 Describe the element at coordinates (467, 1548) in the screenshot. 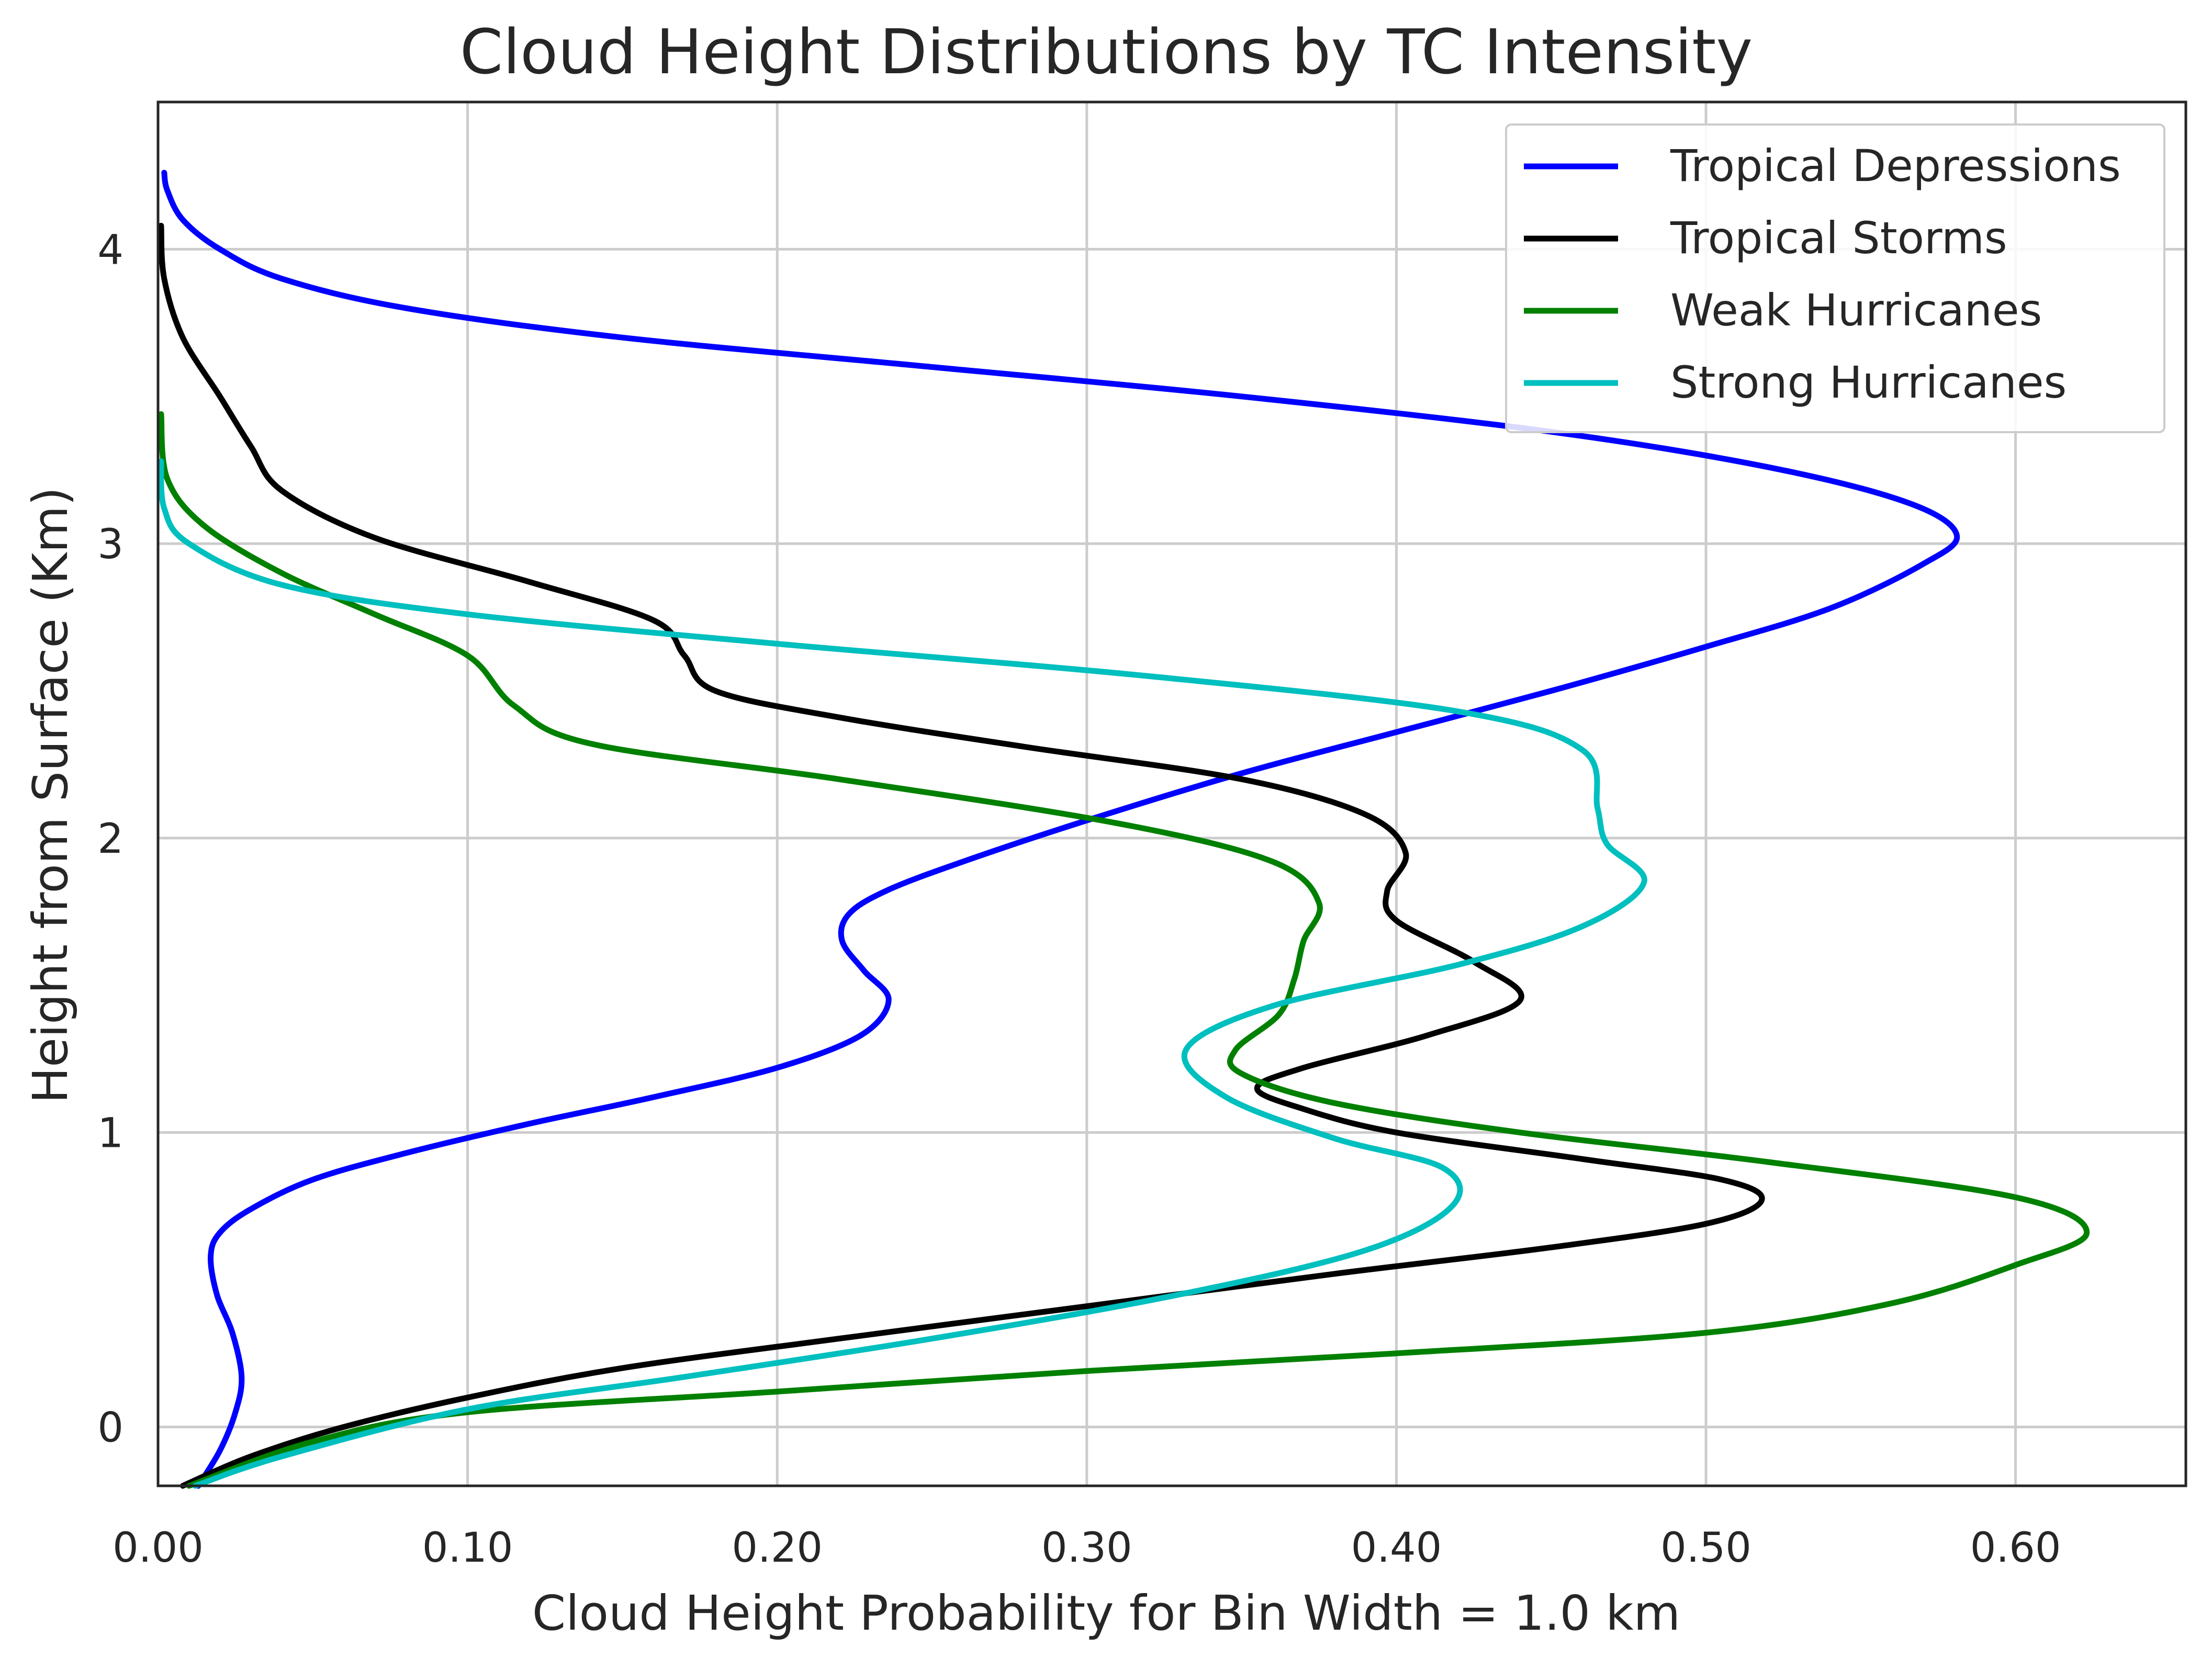

I see `x-tick-label: 0.10` at that location.